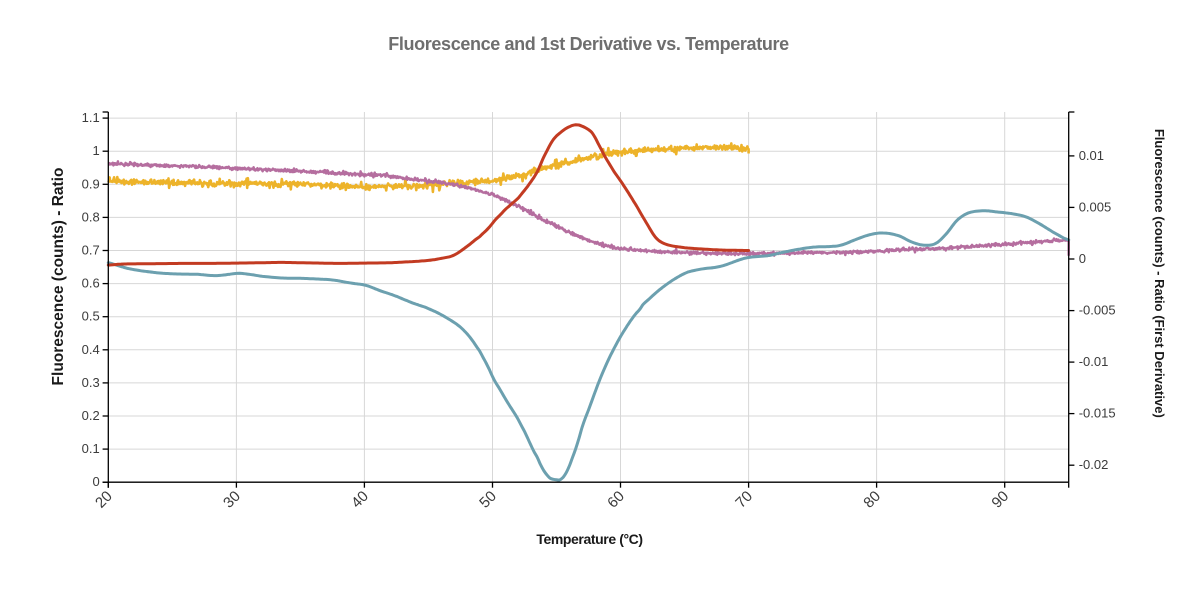  I want to click on svg-text: 0.5, so click(91, 316).